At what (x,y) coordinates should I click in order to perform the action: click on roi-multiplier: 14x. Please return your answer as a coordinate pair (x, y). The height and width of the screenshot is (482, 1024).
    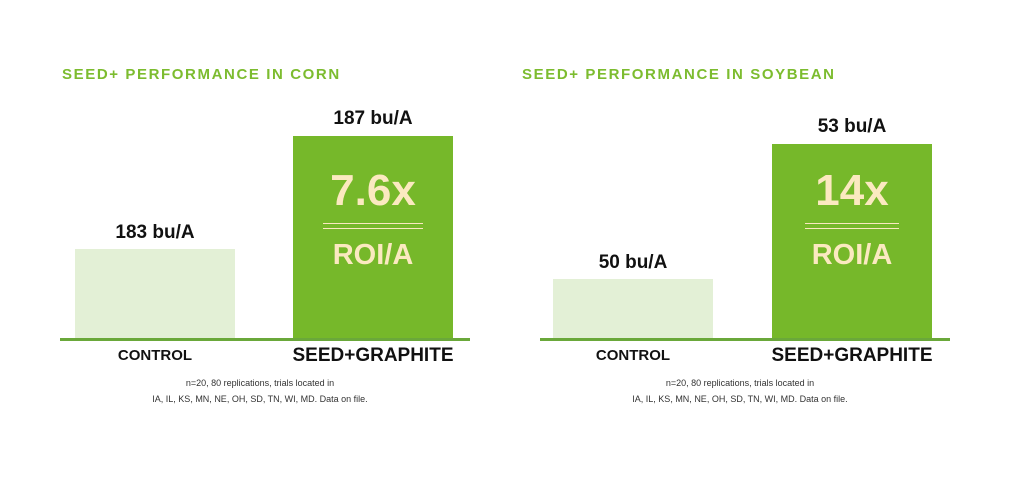
    Looking at the image, I should click on (852, 190).